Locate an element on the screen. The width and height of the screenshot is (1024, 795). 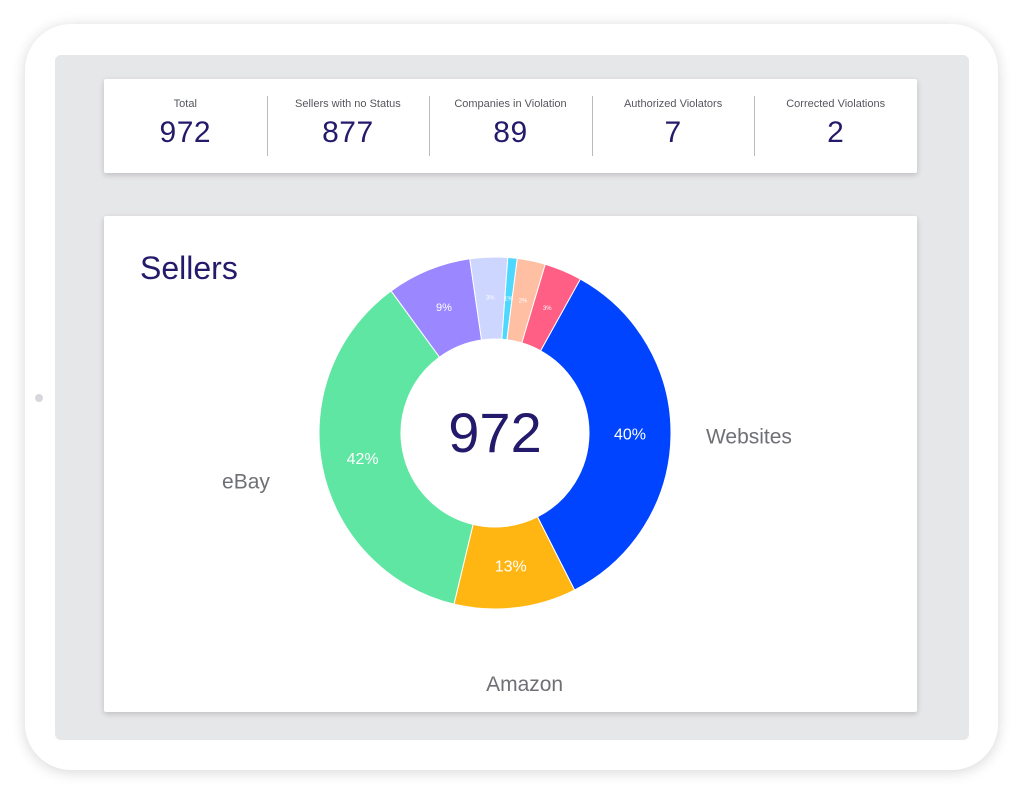
stat-label: Corrected Violations is located at coordinates (836, 104).